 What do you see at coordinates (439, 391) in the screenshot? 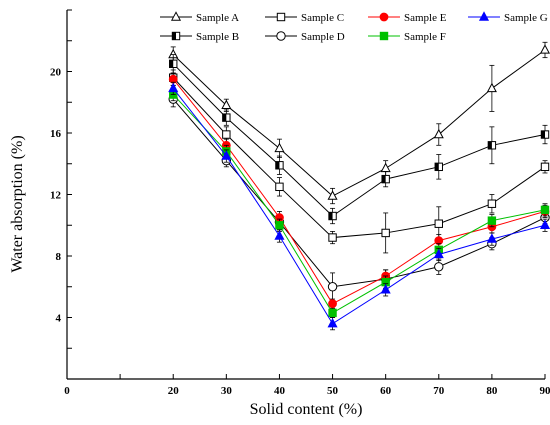
I see `x-tick-label: 70` at bounding box center [439, 391].